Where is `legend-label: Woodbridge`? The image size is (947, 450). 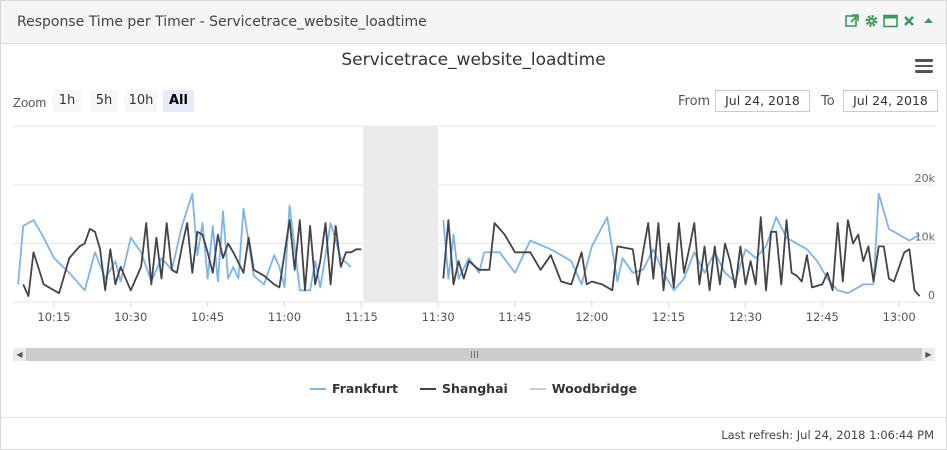
legend-label: Woodbridge is located at coordinates (594, 388).